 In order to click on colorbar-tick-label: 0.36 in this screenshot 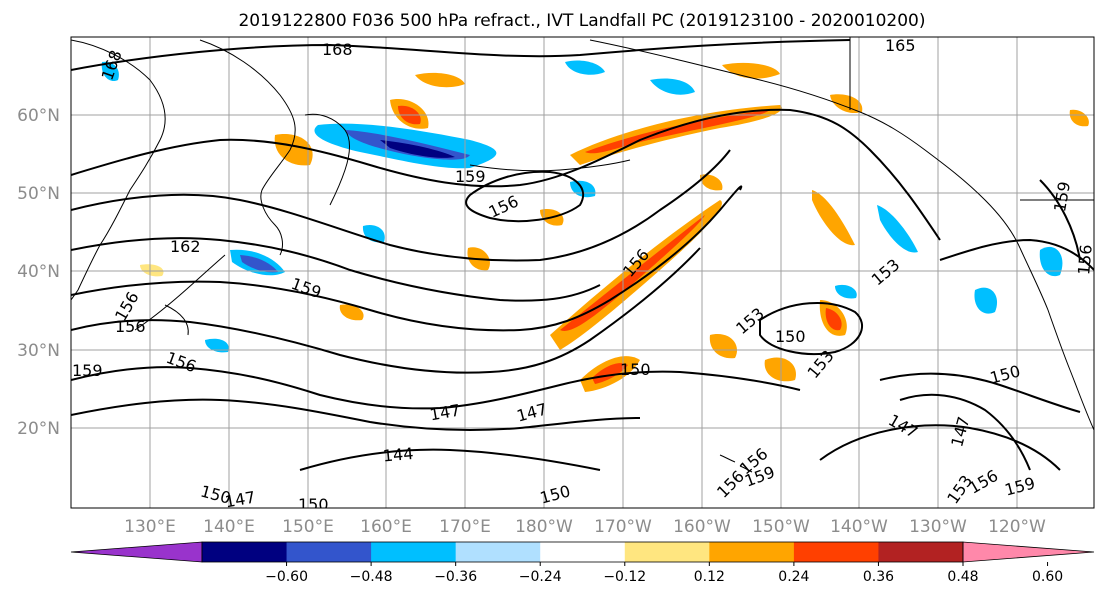, I will do `click(878, 577)`.